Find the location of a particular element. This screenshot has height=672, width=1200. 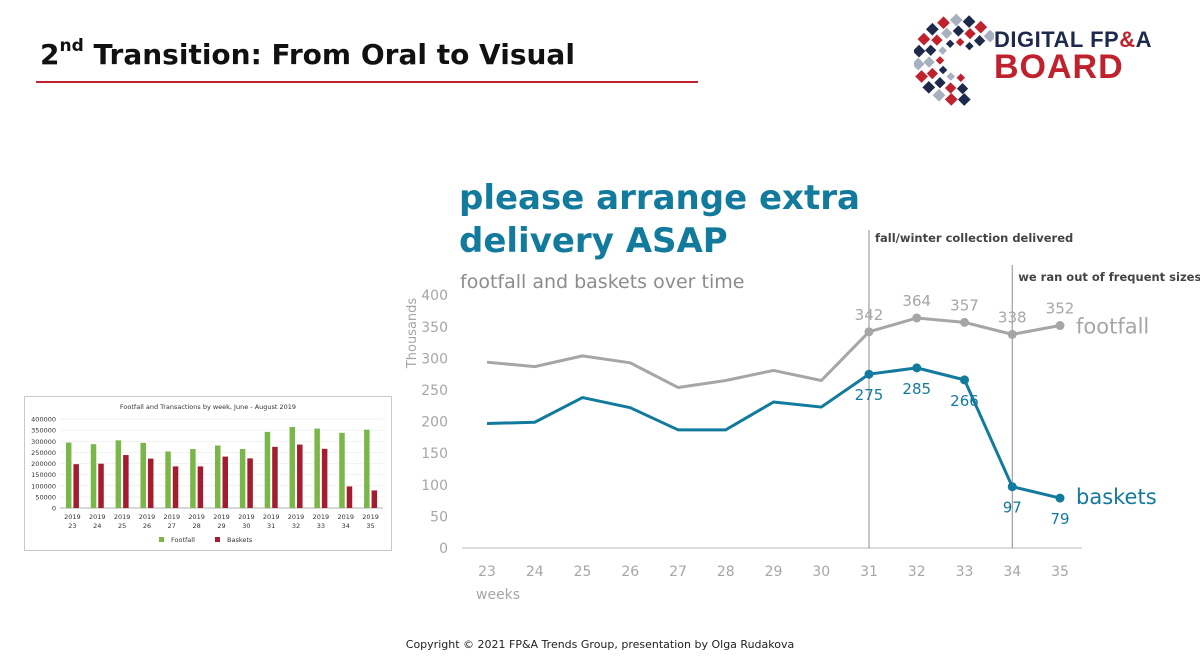

y-tick-label: 400 is located at coordinates (434, 296).